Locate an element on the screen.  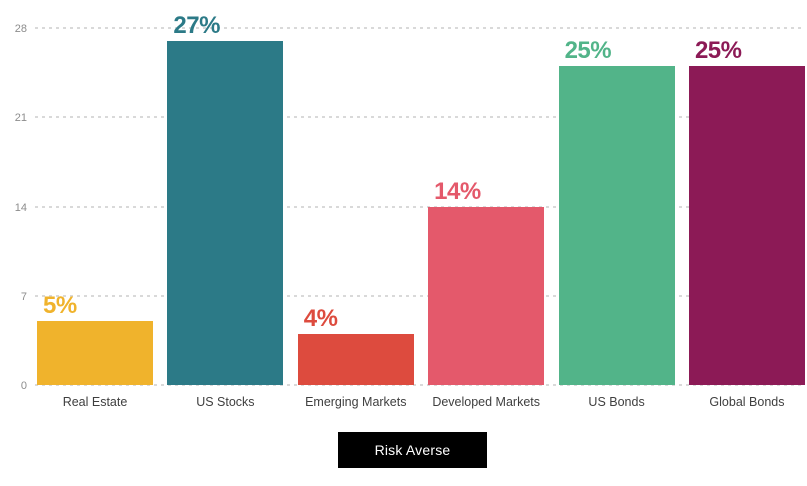
bar-slot-developed-markets: 14% is located at coordinates (486, 206).